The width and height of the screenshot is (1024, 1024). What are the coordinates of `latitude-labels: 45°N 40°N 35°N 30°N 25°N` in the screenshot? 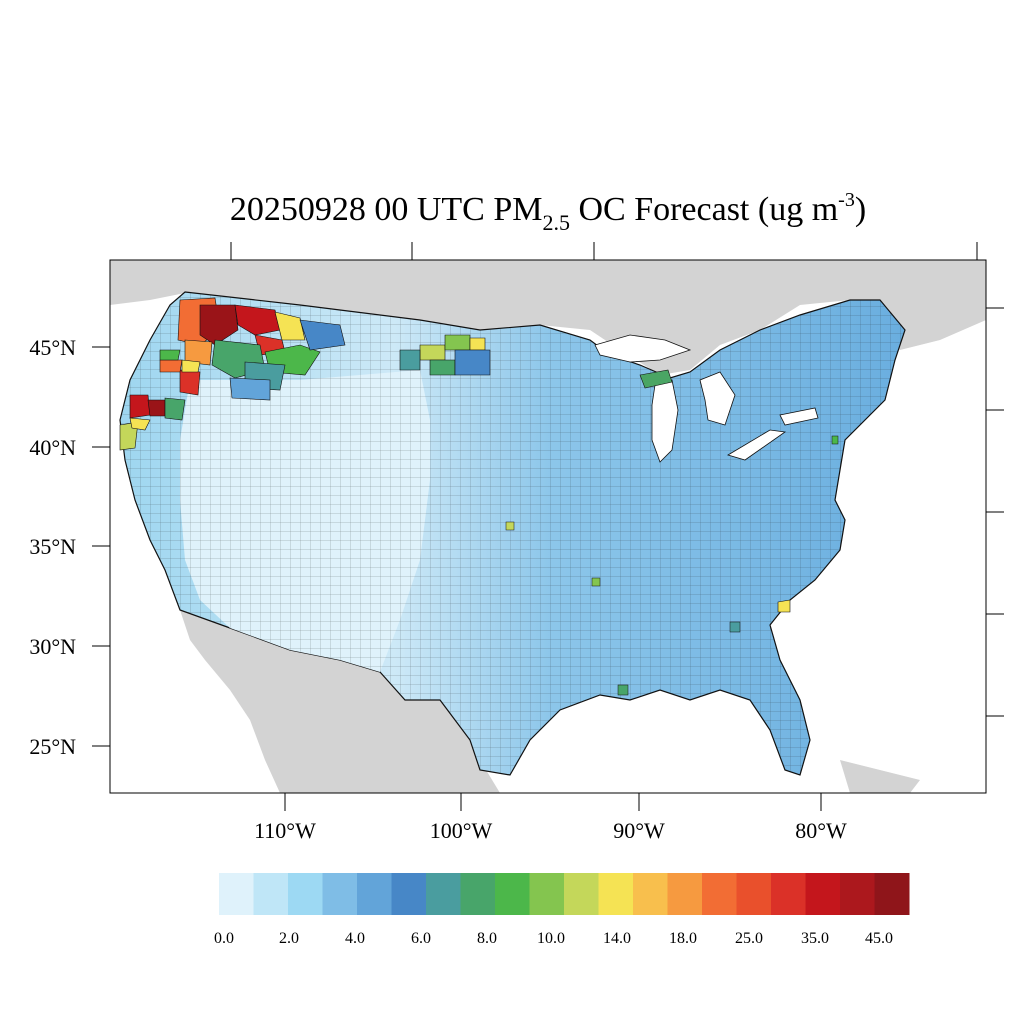 It's located at (52, 547).